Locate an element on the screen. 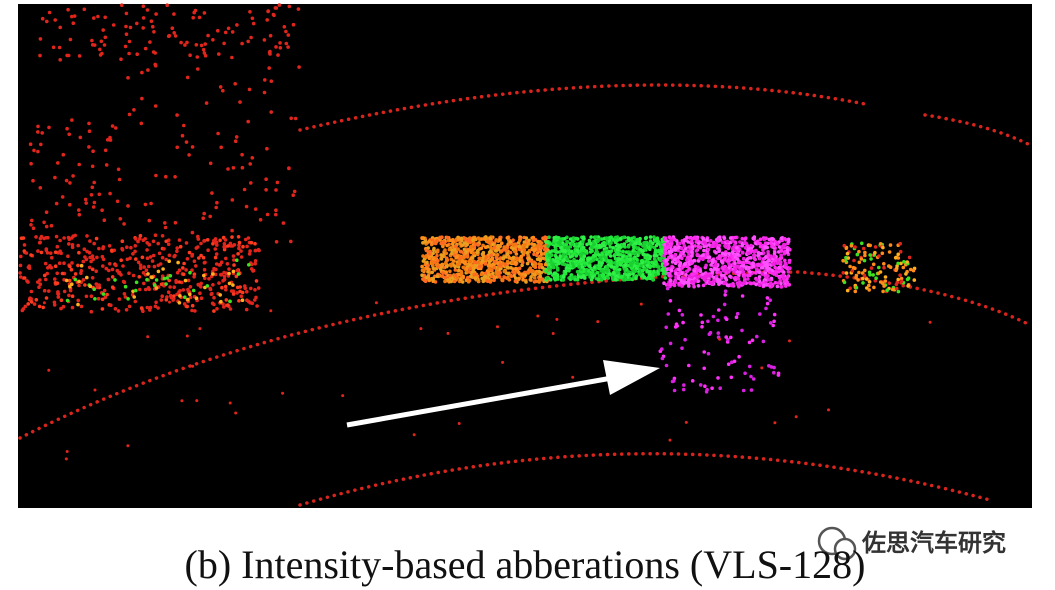 Image resolution: width=1055 pixels, height=590 pixels. watermark-text: 佐思汽车研究 is located at coordinates (933, 543).